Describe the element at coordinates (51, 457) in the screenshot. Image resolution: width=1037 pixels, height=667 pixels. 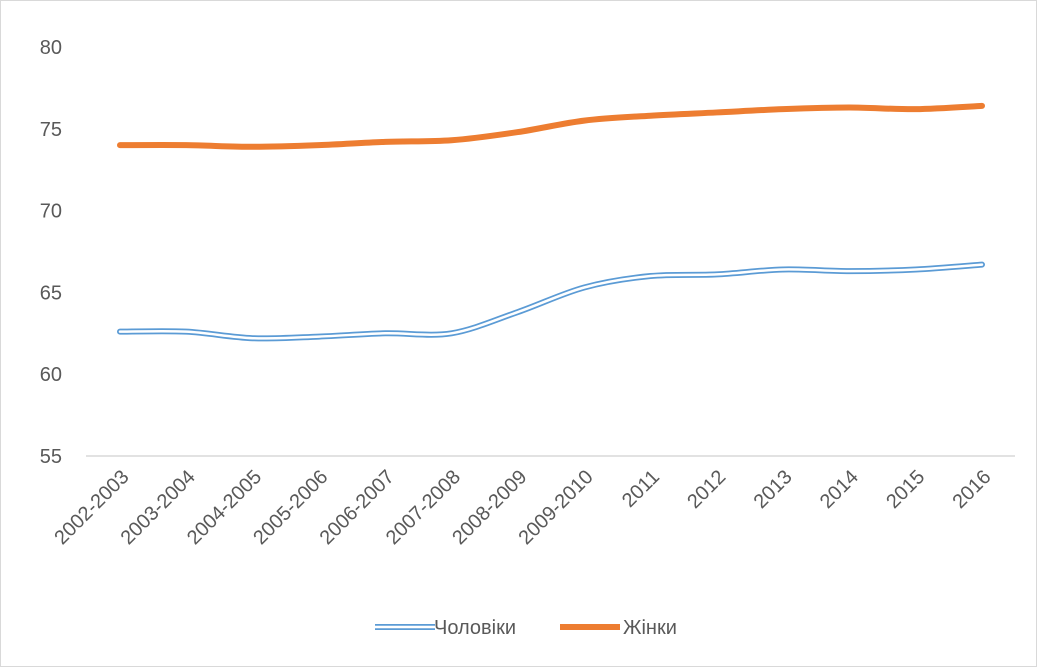
I see `y-tick-label: 55` at that location.